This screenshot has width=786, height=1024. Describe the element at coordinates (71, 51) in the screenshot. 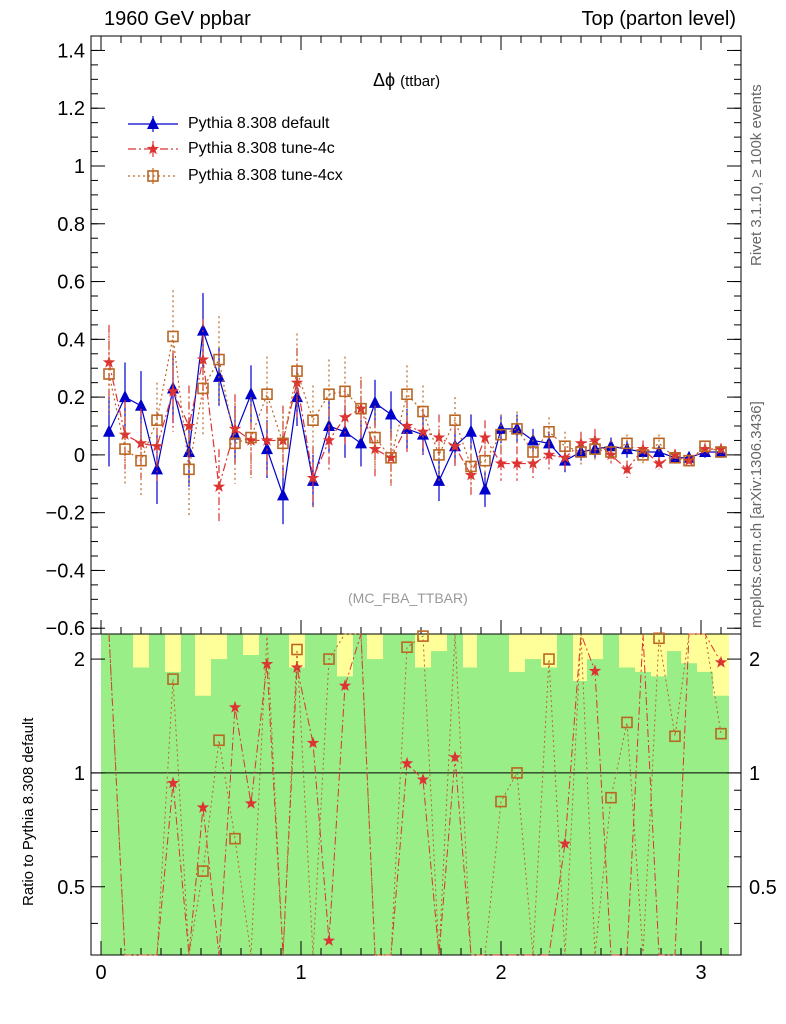

I see `main-y-tick-label: 1.4` at that location.